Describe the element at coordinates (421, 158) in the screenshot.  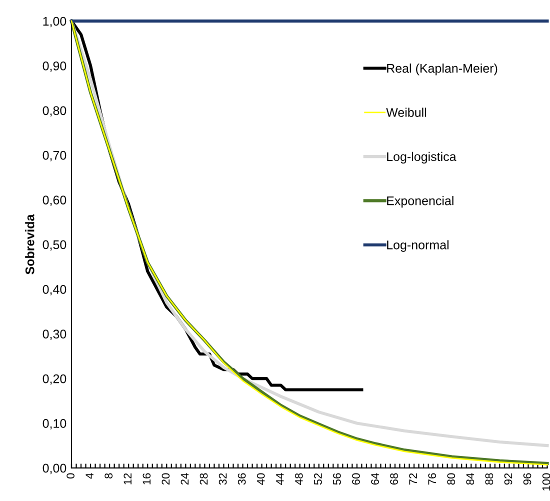
I see `legend-label: Log-logistica` at that location.